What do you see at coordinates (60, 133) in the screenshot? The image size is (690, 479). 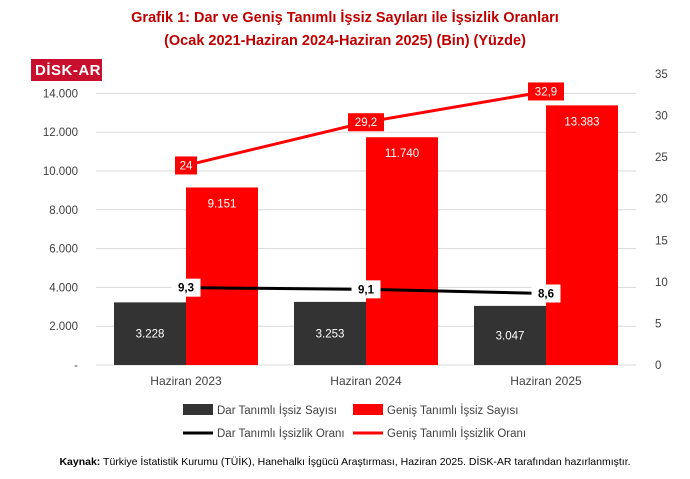 I see `left-tick-label: 12.000` at bounding box center [60, 133].